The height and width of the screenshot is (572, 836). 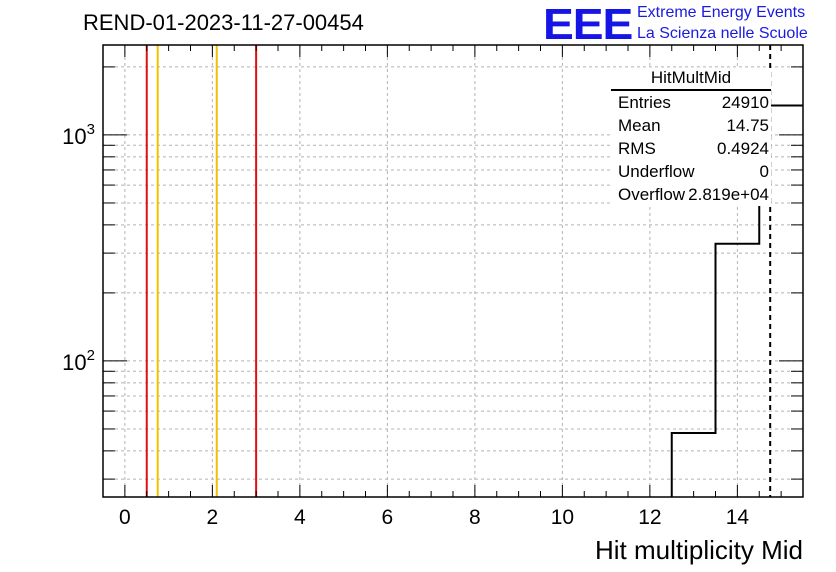 I want to click on stats-label: Underflow, so click(x=656, y=171).